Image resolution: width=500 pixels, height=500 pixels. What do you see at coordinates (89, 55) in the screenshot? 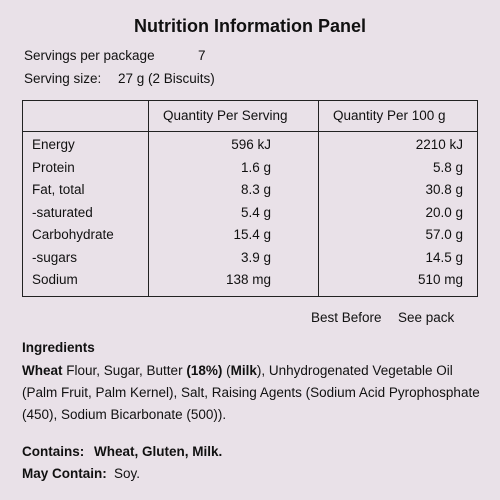
I see `servings-label: Servings per package` at bounding box center [89, 55].